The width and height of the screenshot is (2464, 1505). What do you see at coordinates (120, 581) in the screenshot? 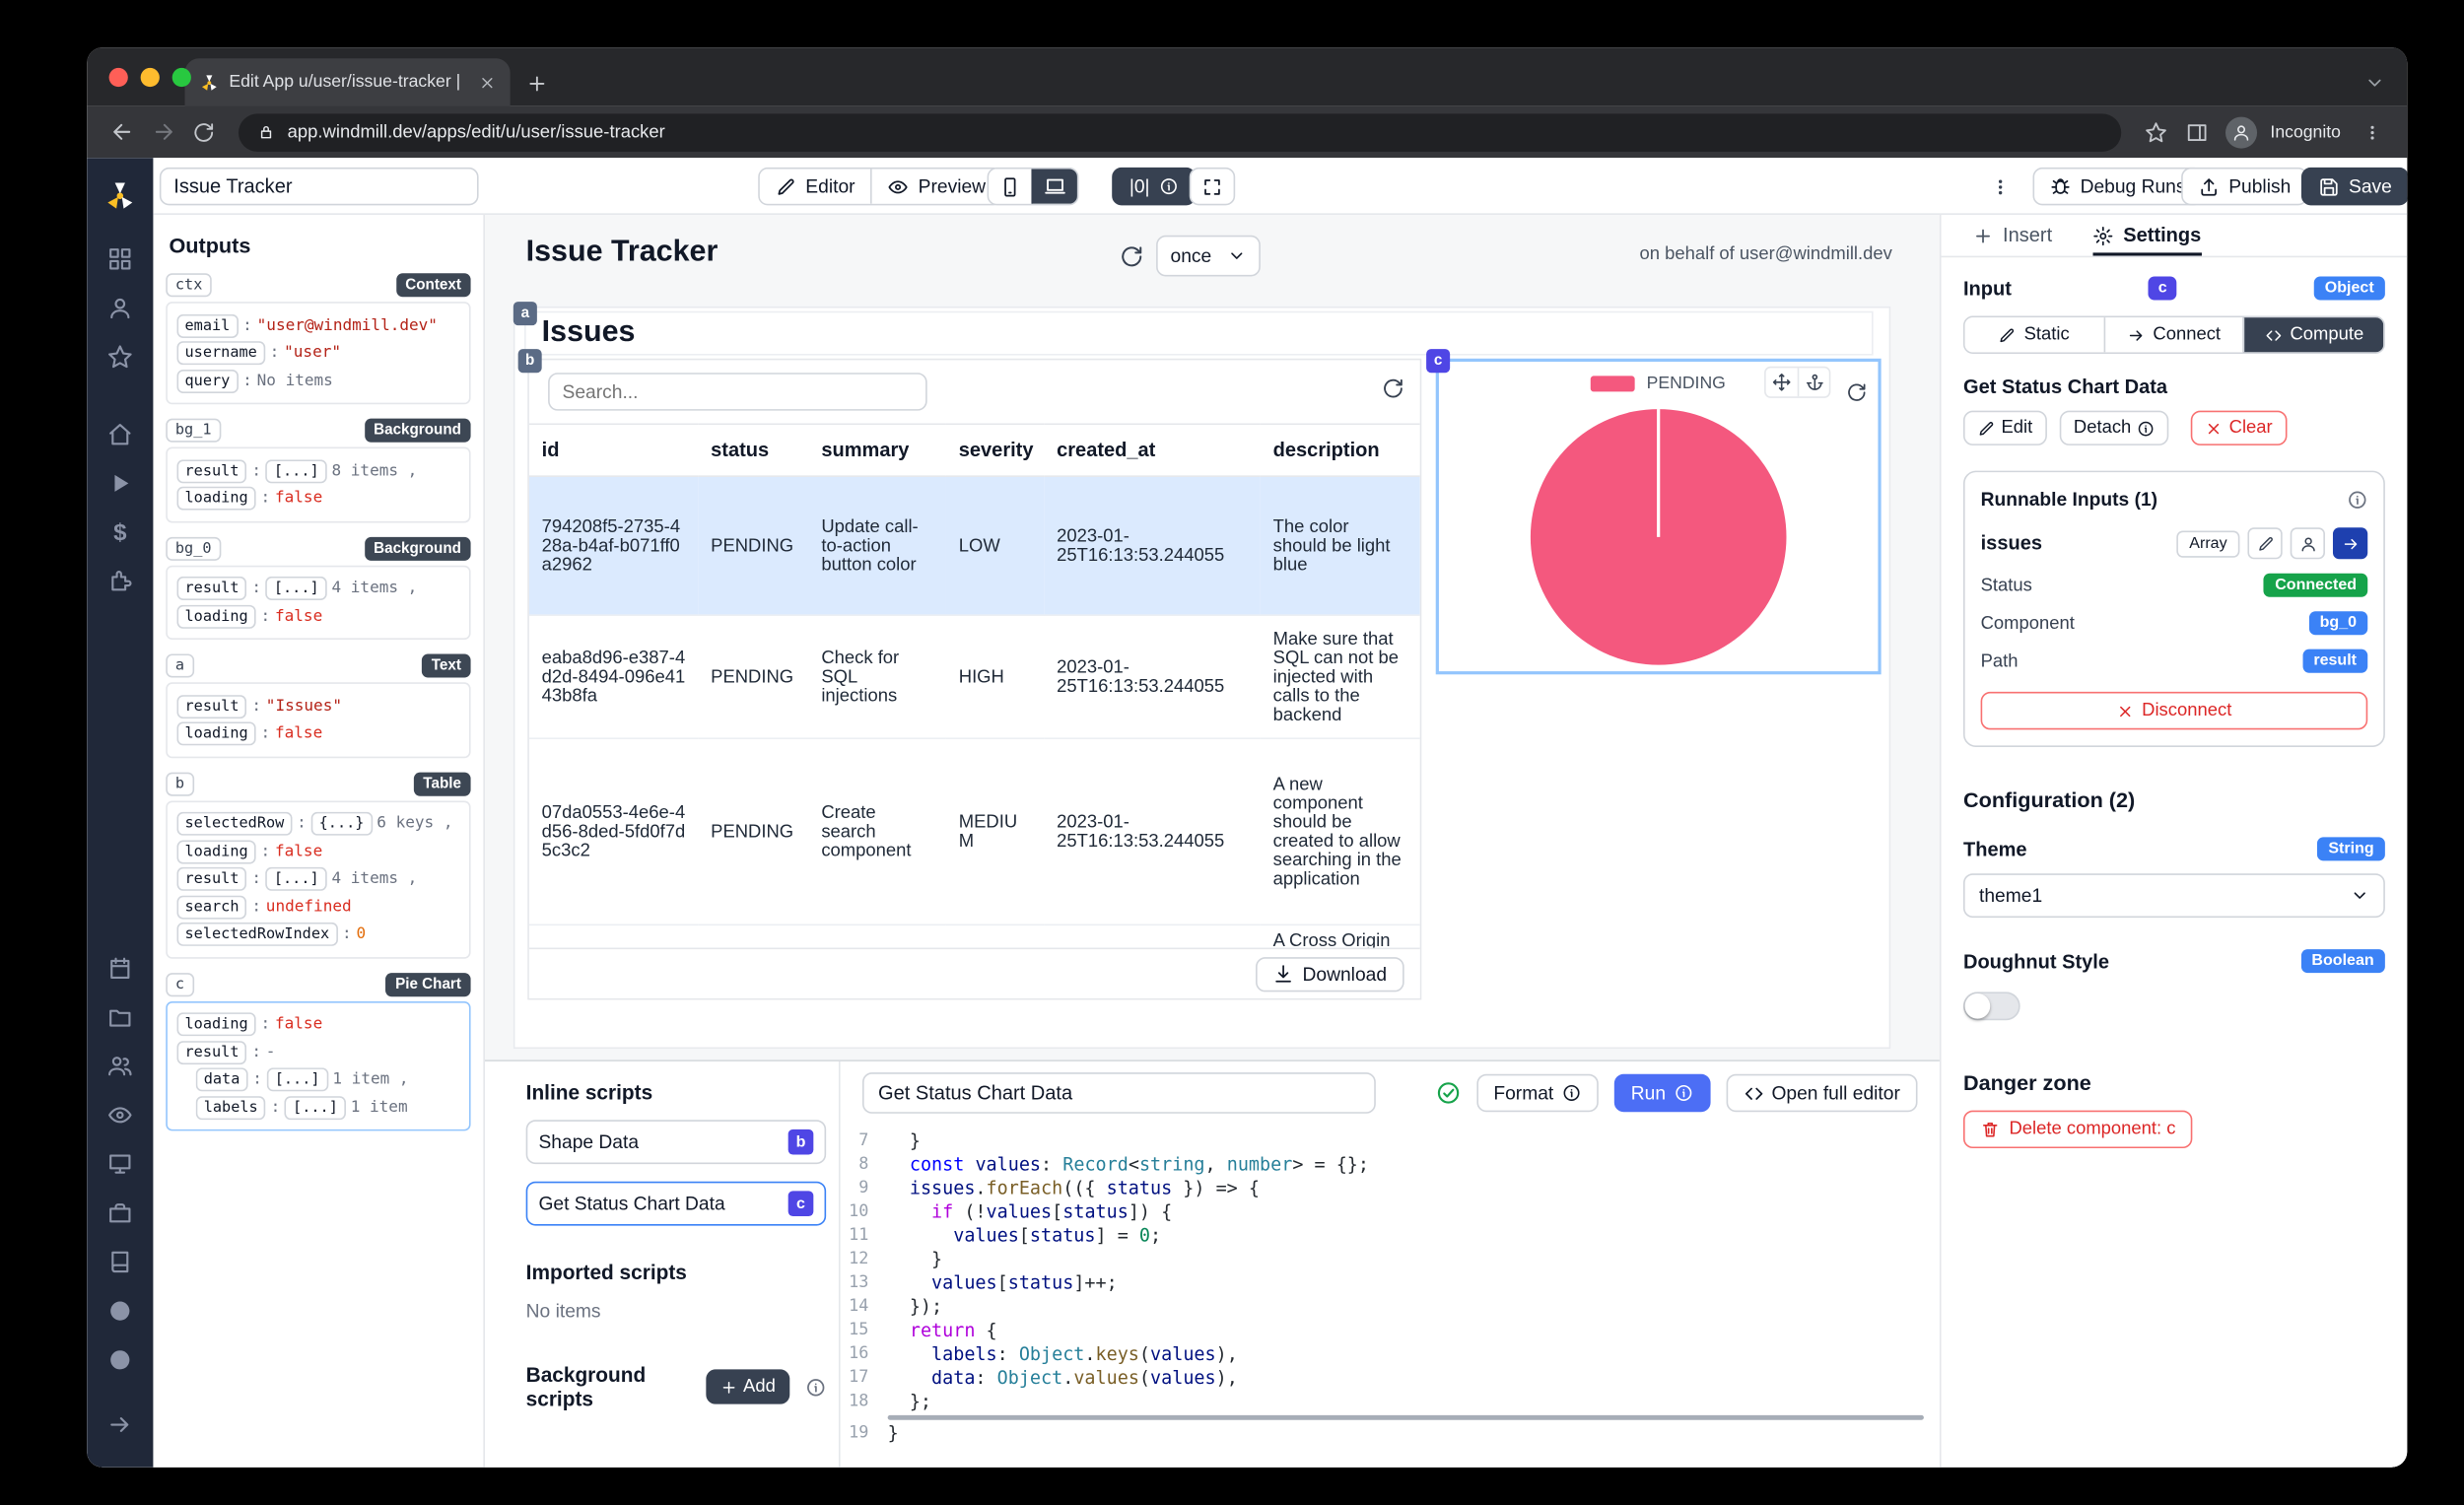
I see `puzzle-icon` at bounding box center [120, 581].